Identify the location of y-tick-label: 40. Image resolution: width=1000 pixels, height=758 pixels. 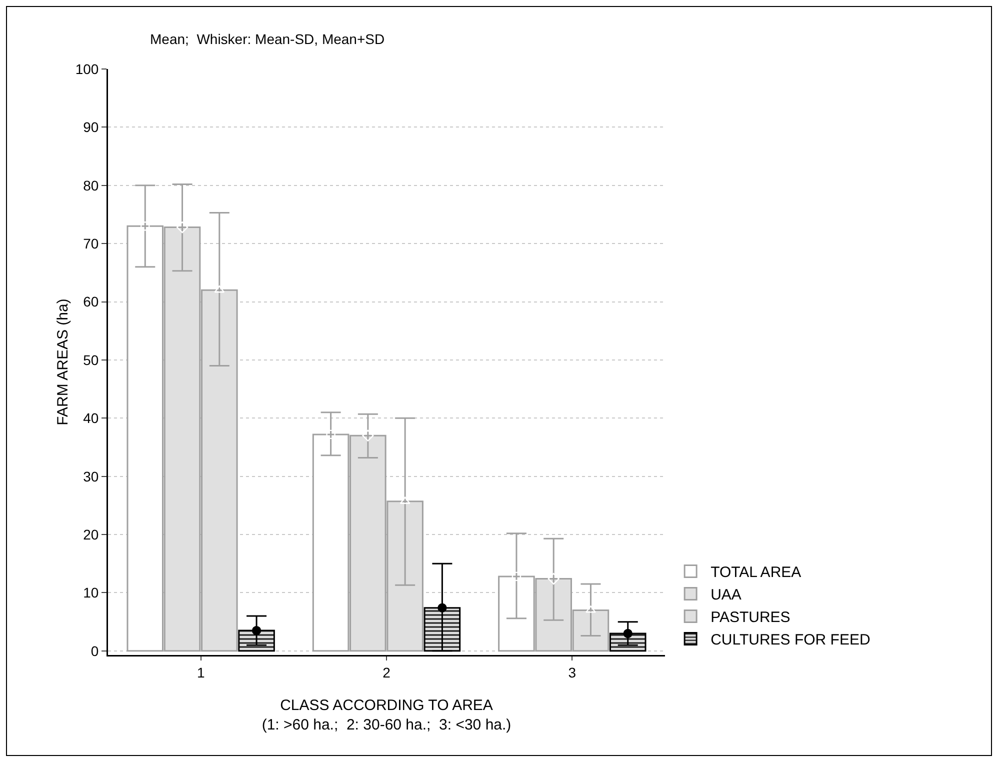
(91, 418).